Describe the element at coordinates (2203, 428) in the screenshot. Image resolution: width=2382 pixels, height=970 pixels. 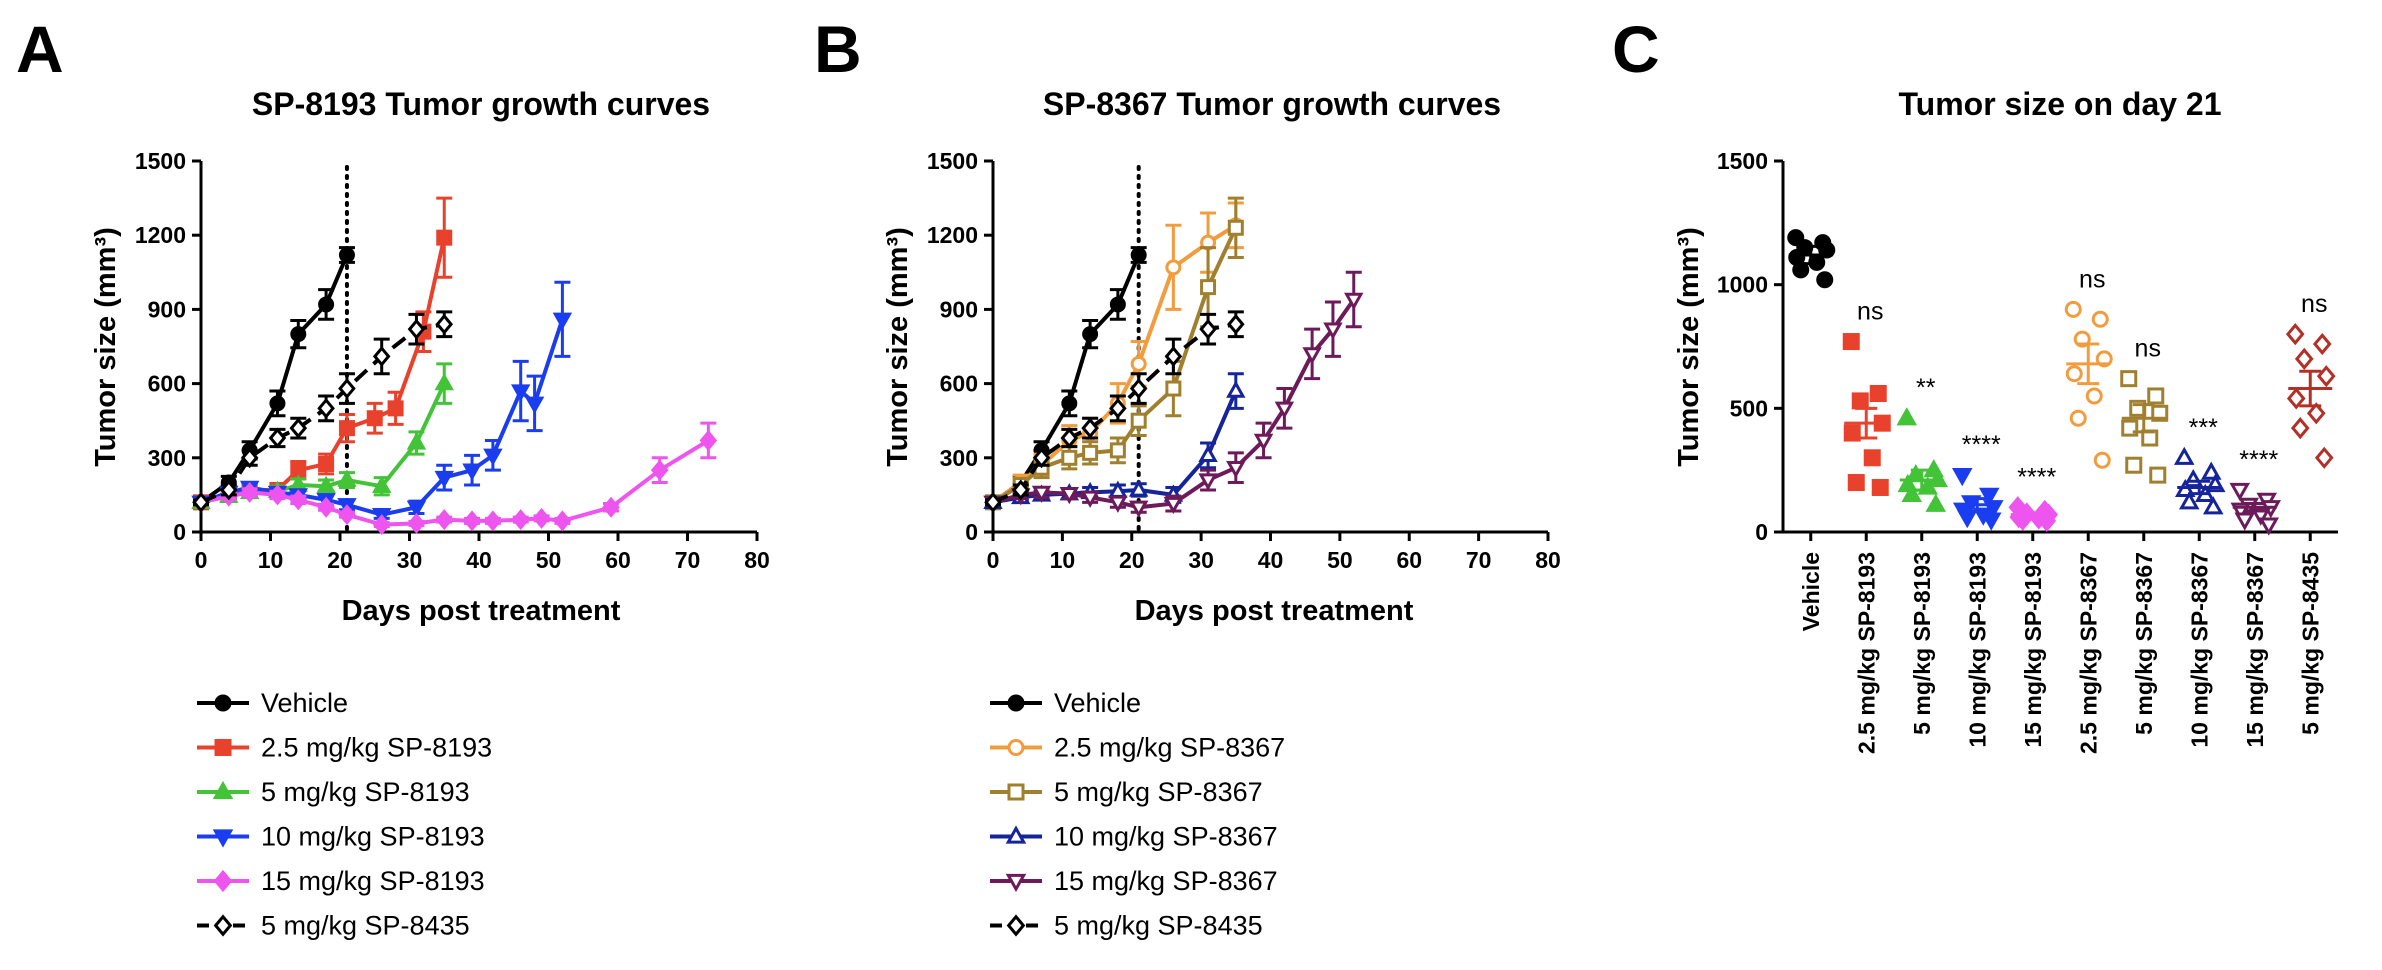
I see `panel-c-significance-label: ***` at that location.